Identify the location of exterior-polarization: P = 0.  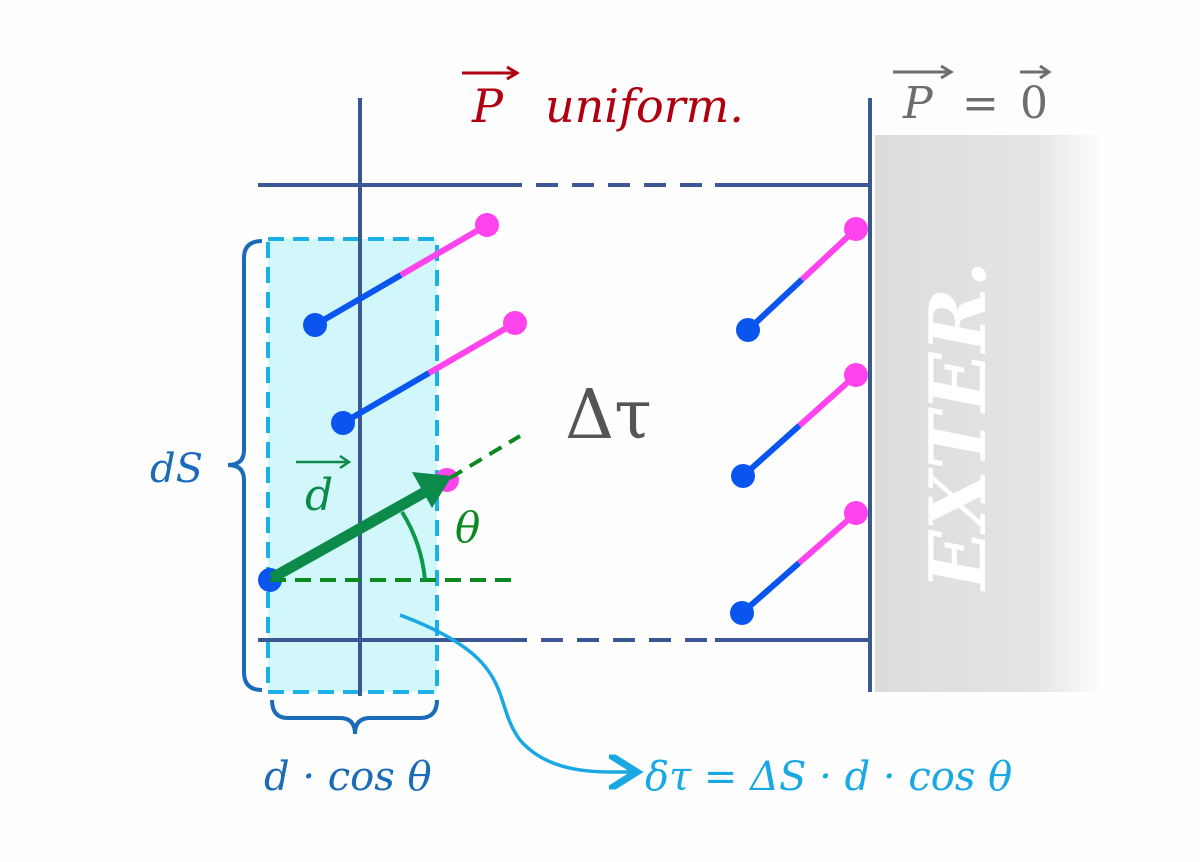
(972, 96).